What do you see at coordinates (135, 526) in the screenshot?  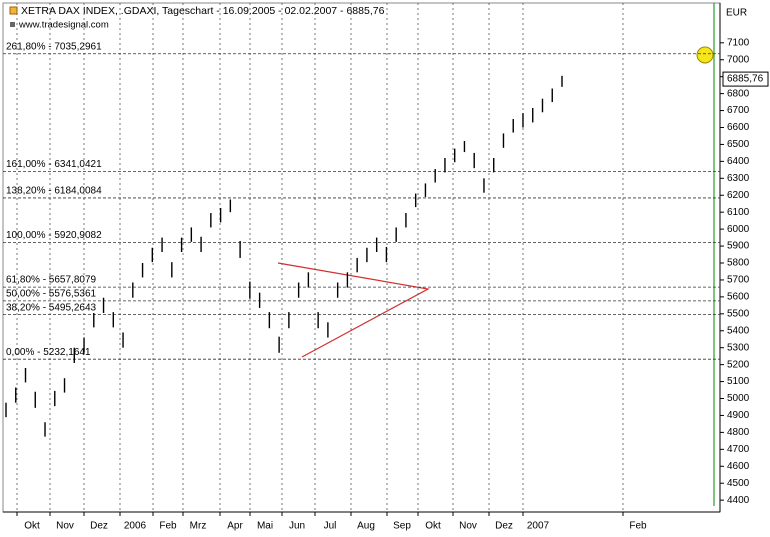 I see `x-tick-label: 2006` at bounding box center [135, 526].